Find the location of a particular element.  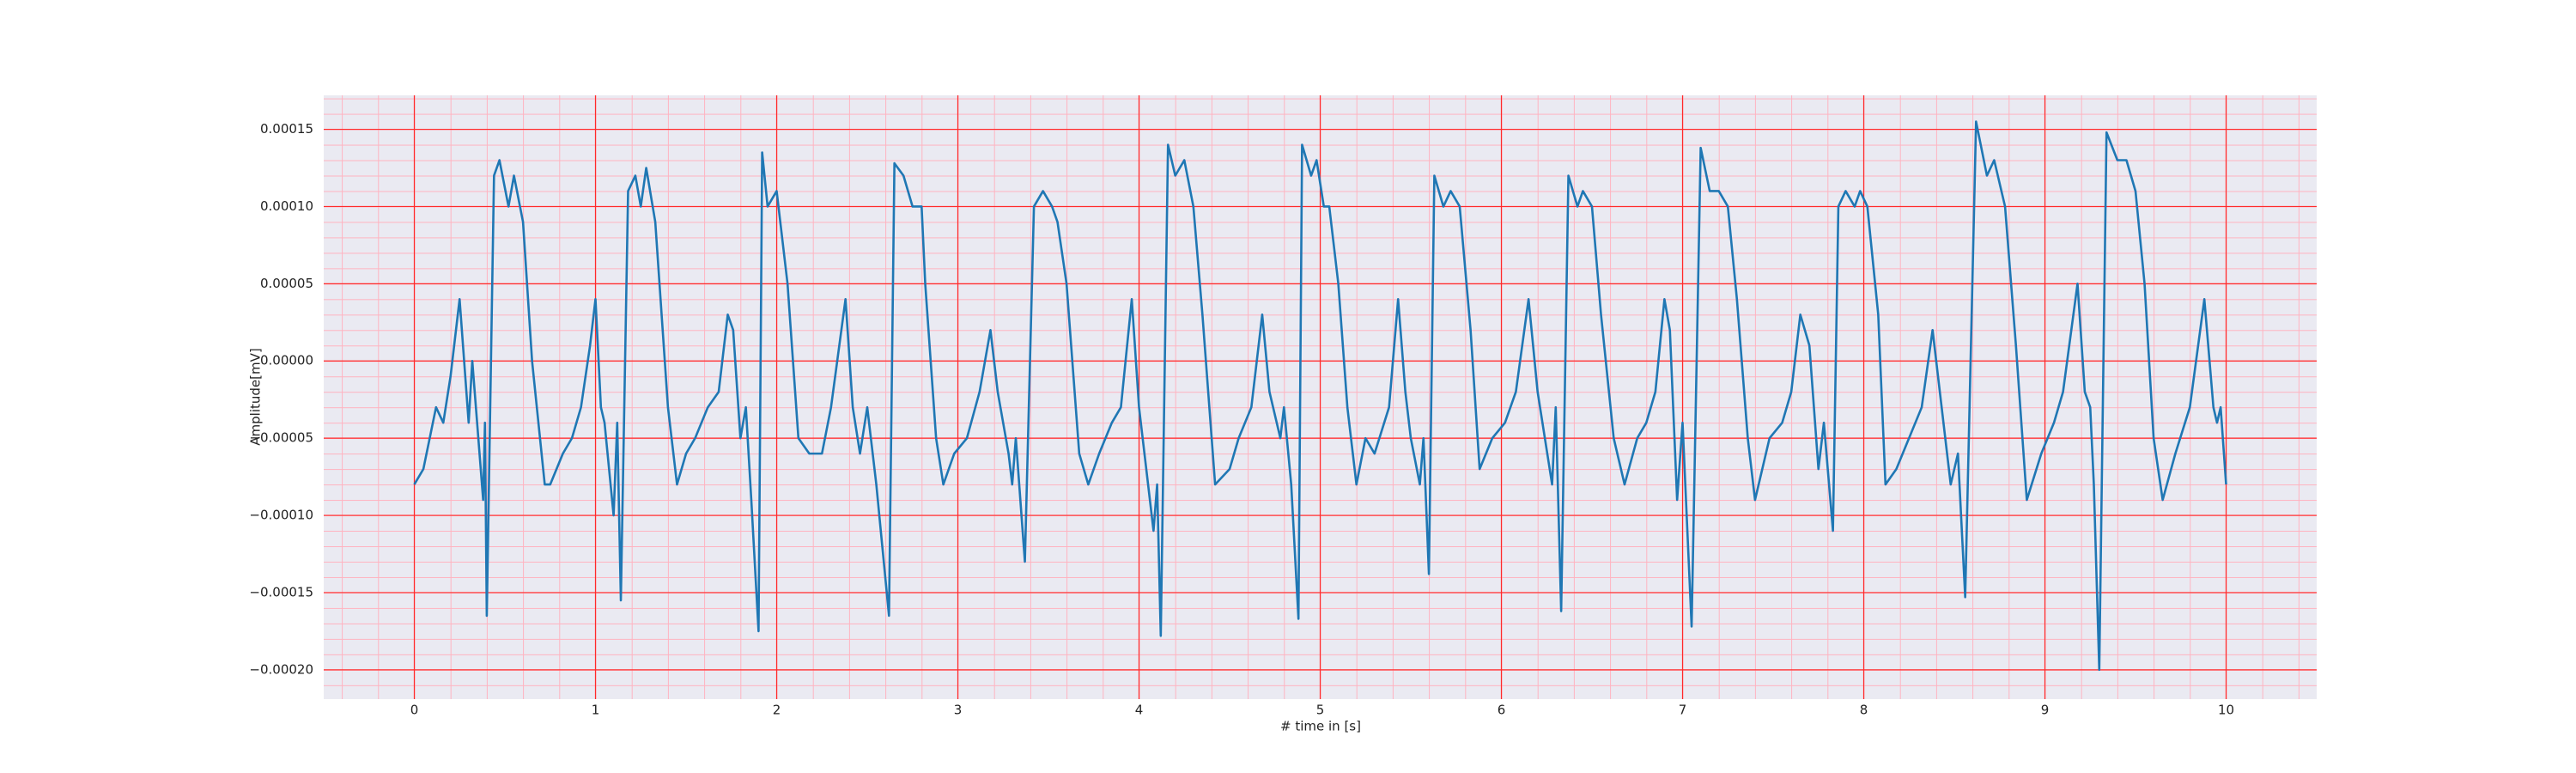

y-tick-label: −0.00005 is located at coordinates (281, 438).